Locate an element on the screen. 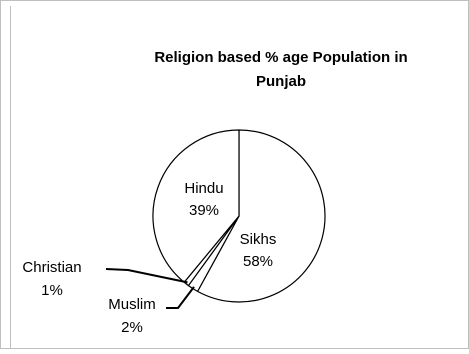  chart-title-line-2: Punjab is located at coordinates (281, 81).